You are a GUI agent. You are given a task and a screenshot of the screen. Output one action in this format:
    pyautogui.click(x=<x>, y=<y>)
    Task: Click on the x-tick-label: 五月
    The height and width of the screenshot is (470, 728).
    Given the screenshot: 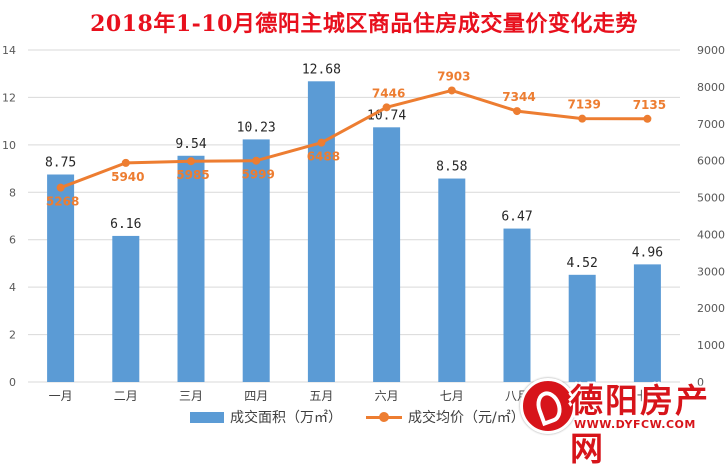 What is the action you would take?
    pyautogui.click(x=321, y=396)
    